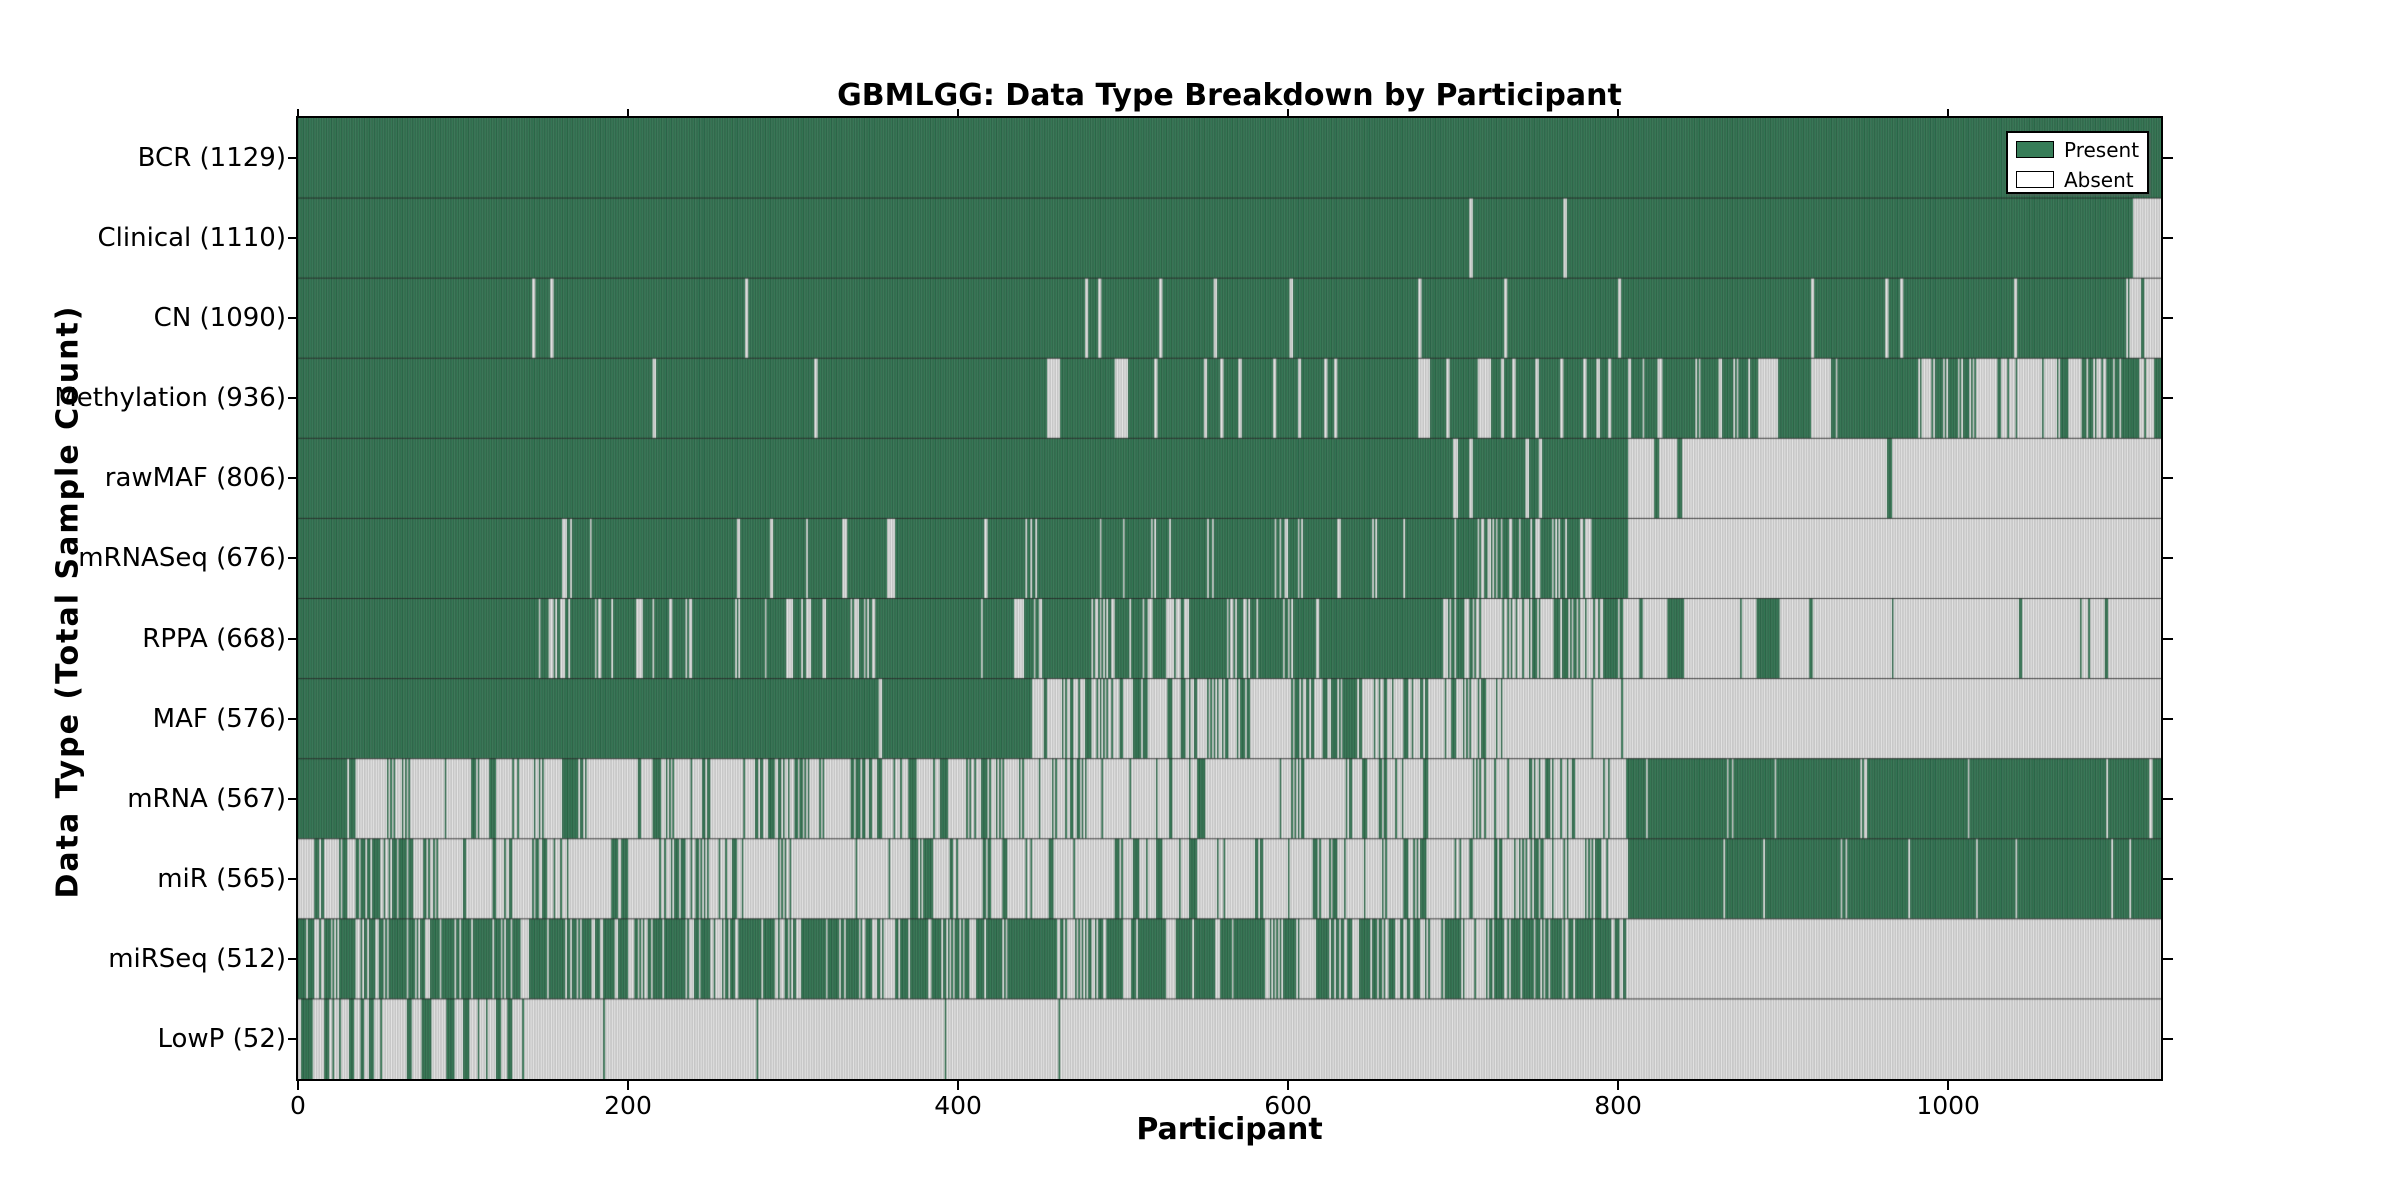 The image size is (2400, 1200). What do you see at coordinates (206, 798) in the screenshot?
I see `row-label-mRNA: mRNA (567)` at bounding box center [206, 798].